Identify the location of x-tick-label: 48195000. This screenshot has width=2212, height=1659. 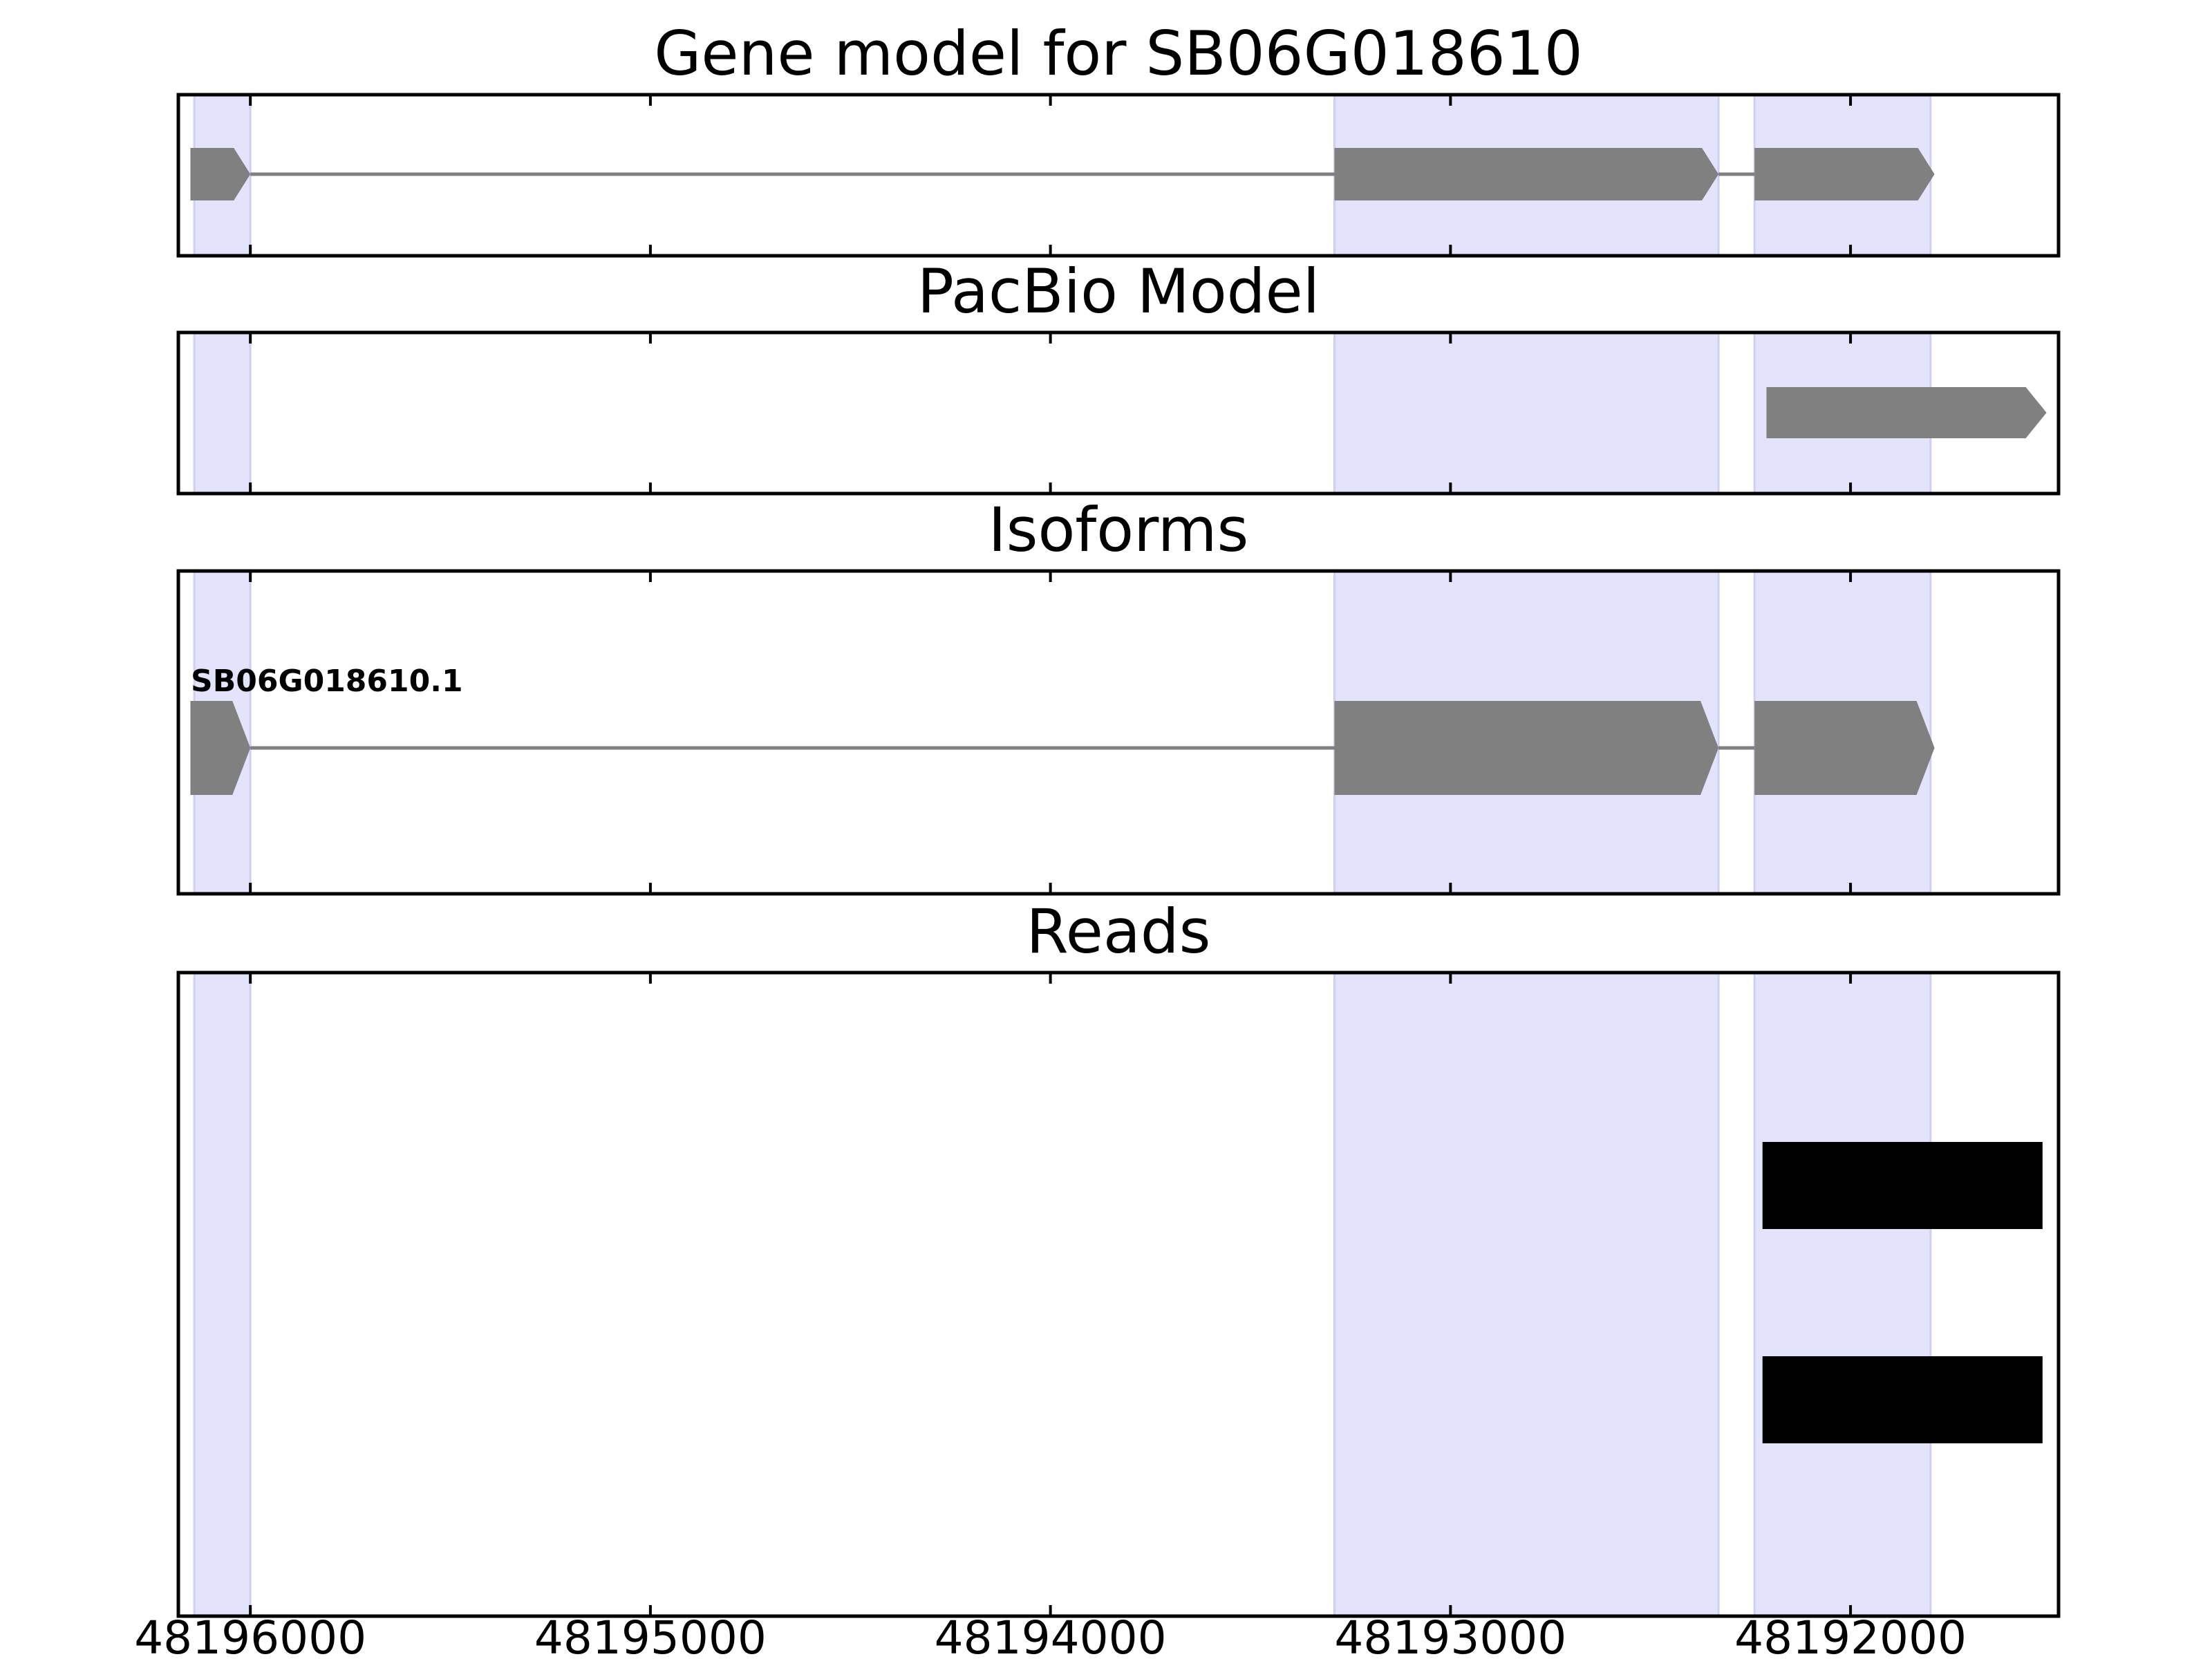
(650, 1635).